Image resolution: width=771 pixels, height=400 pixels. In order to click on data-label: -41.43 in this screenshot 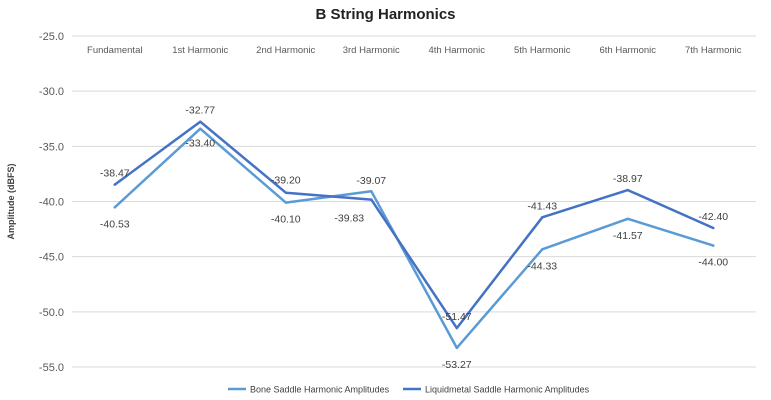, I will do `click(542, 206)`.